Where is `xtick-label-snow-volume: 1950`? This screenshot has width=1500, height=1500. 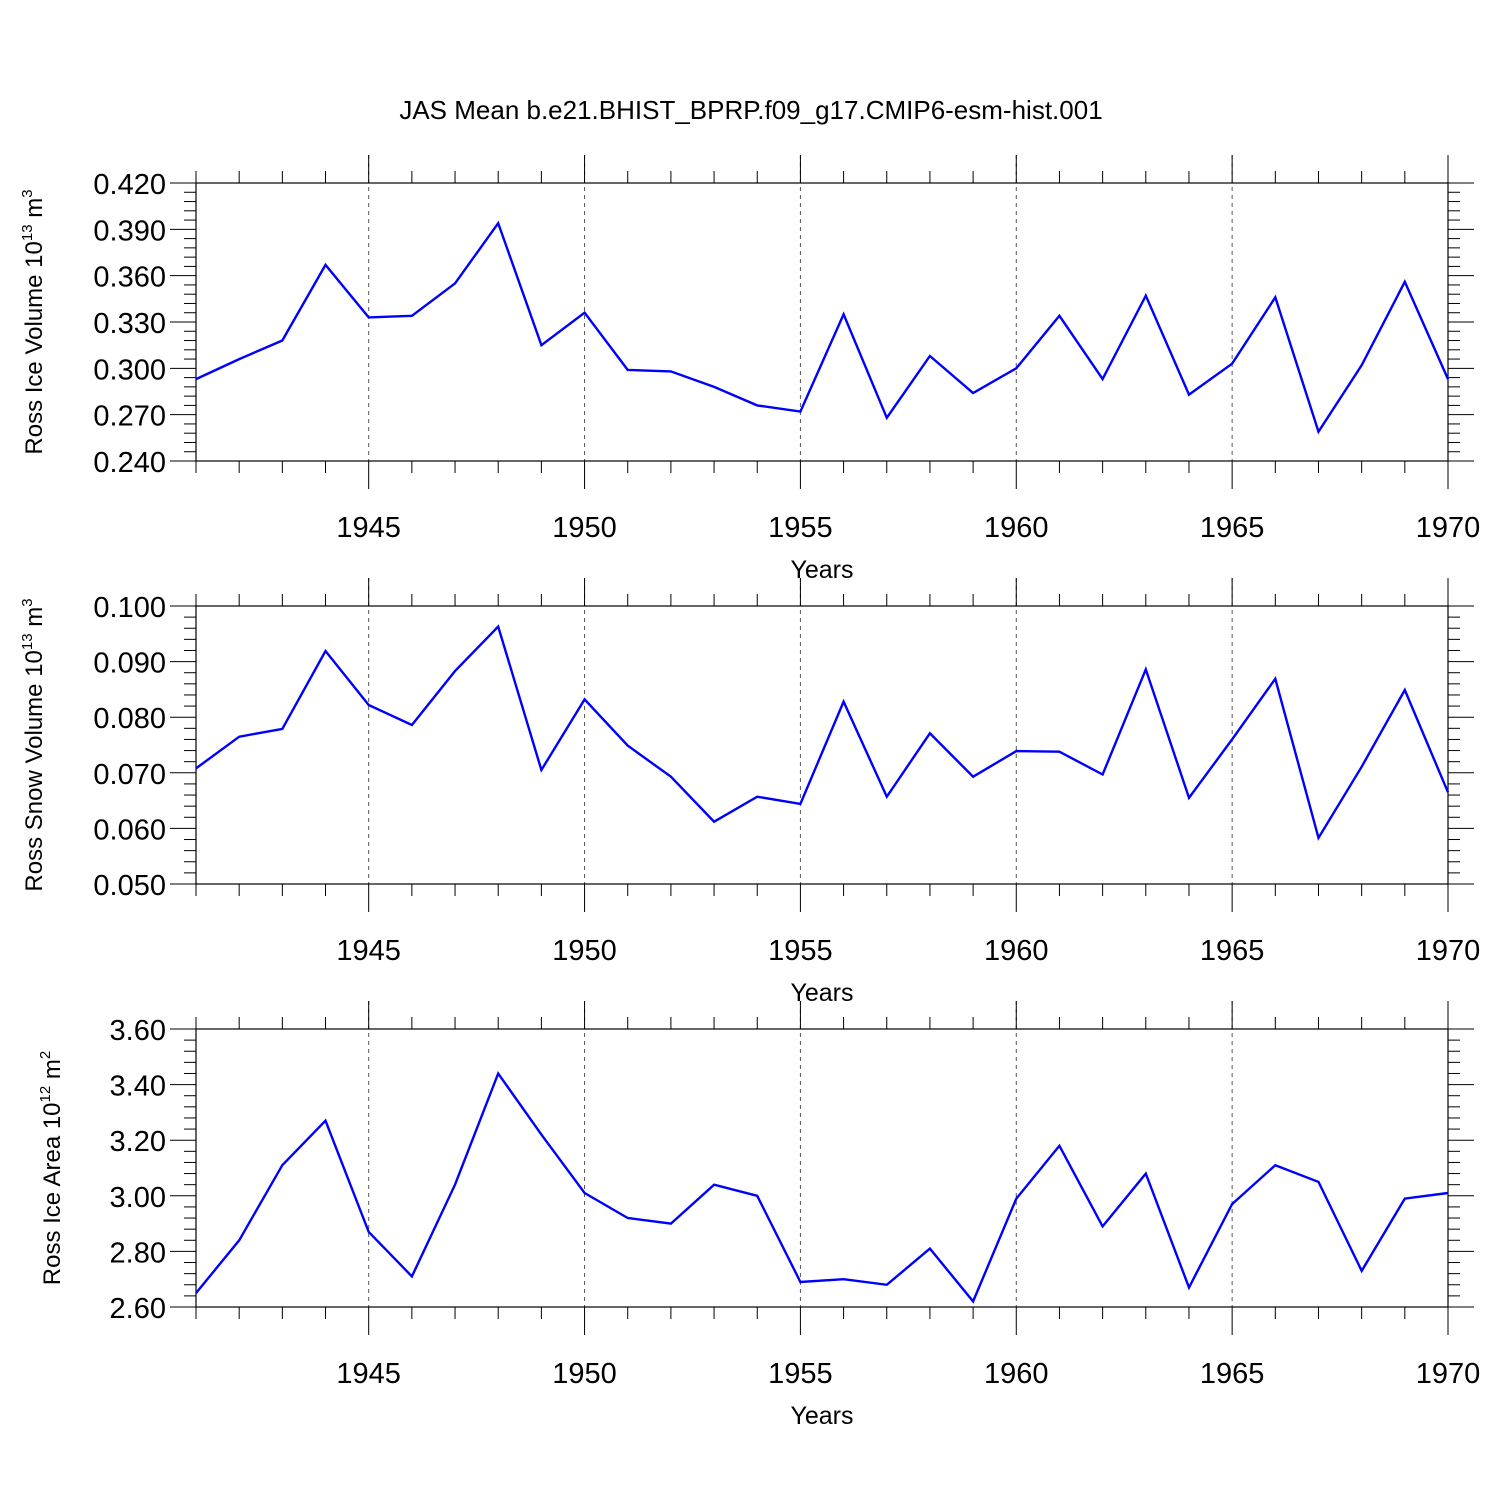 xtick-label-snow-volume: 1950 is located at coordinates (584, 951).